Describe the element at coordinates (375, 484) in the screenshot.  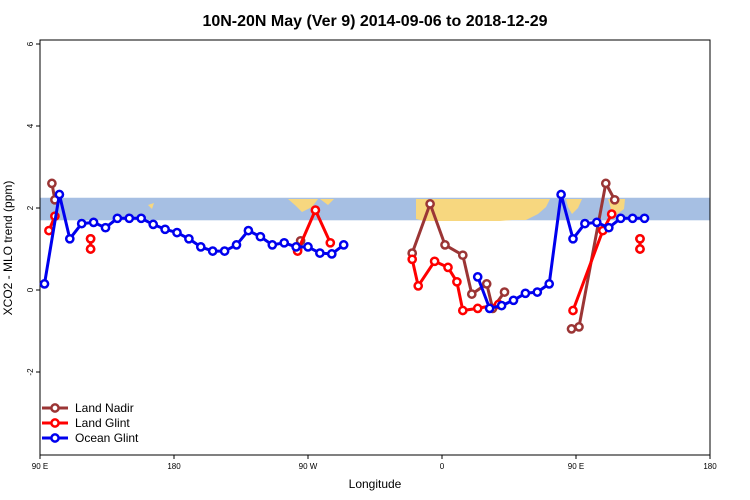
I see `x-axis-label: Longitude` at that location.